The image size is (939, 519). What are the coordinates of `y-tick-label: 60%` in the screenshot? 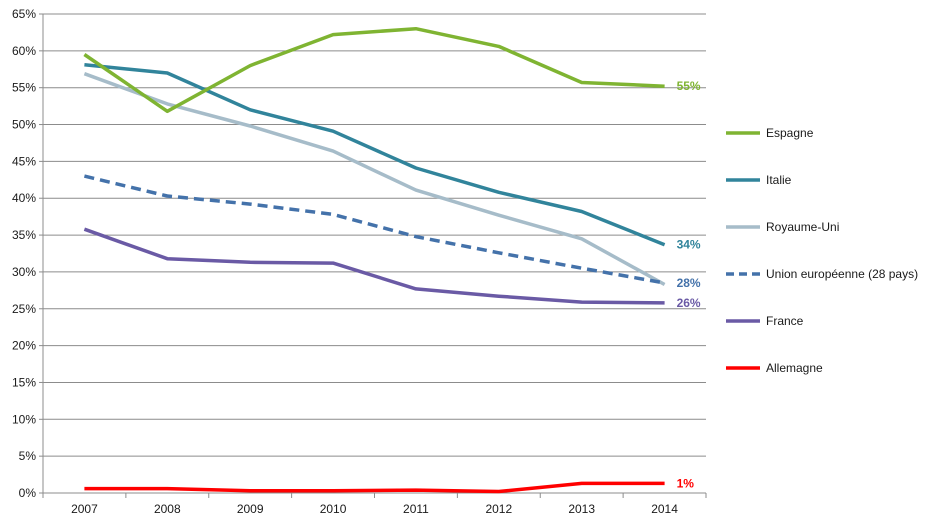 It's located at (24, 51).